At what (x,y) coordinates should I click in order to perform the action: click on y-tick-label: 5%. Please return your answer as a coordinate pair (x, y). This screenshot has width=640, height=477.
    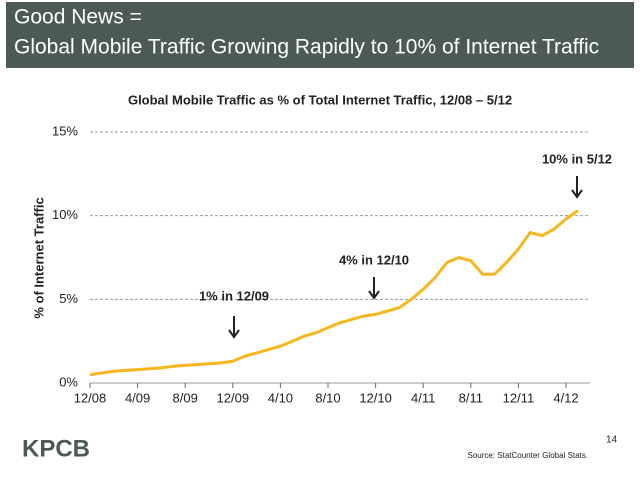
    Looking at the image, I should click on (68, 298).